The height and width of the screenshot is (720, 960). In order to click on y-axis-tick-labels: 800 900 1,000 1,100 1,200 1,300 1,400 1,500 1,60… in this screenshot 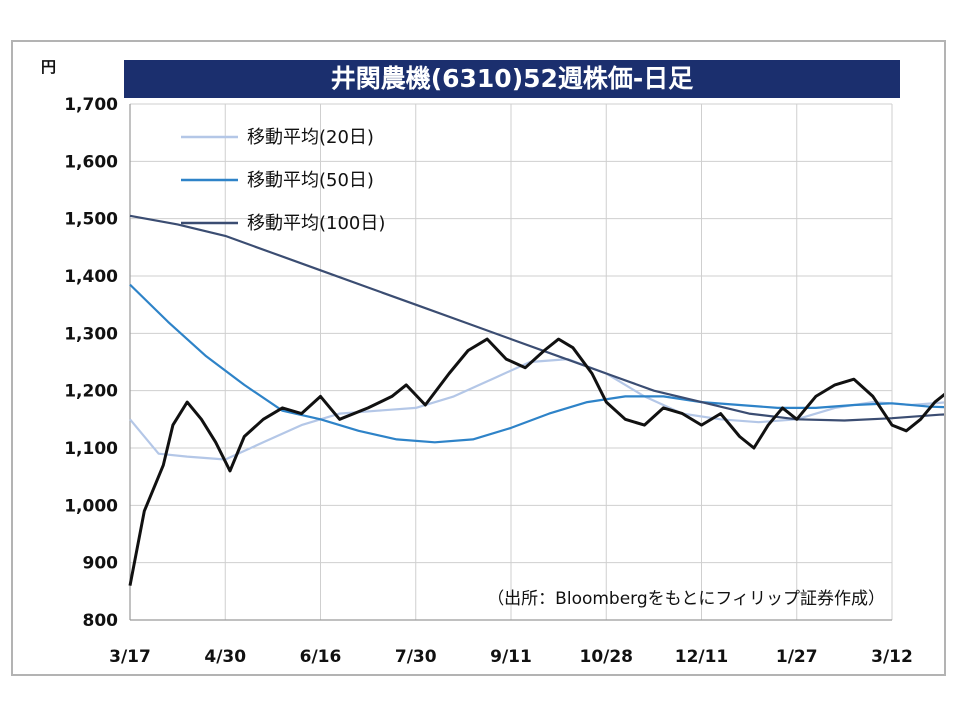, I will do `click(91, 363)`.